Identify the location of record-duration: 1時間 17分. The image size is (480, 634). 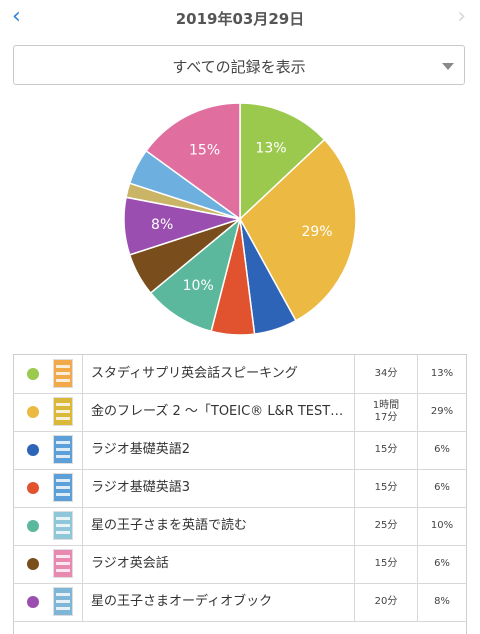
(386, 411).